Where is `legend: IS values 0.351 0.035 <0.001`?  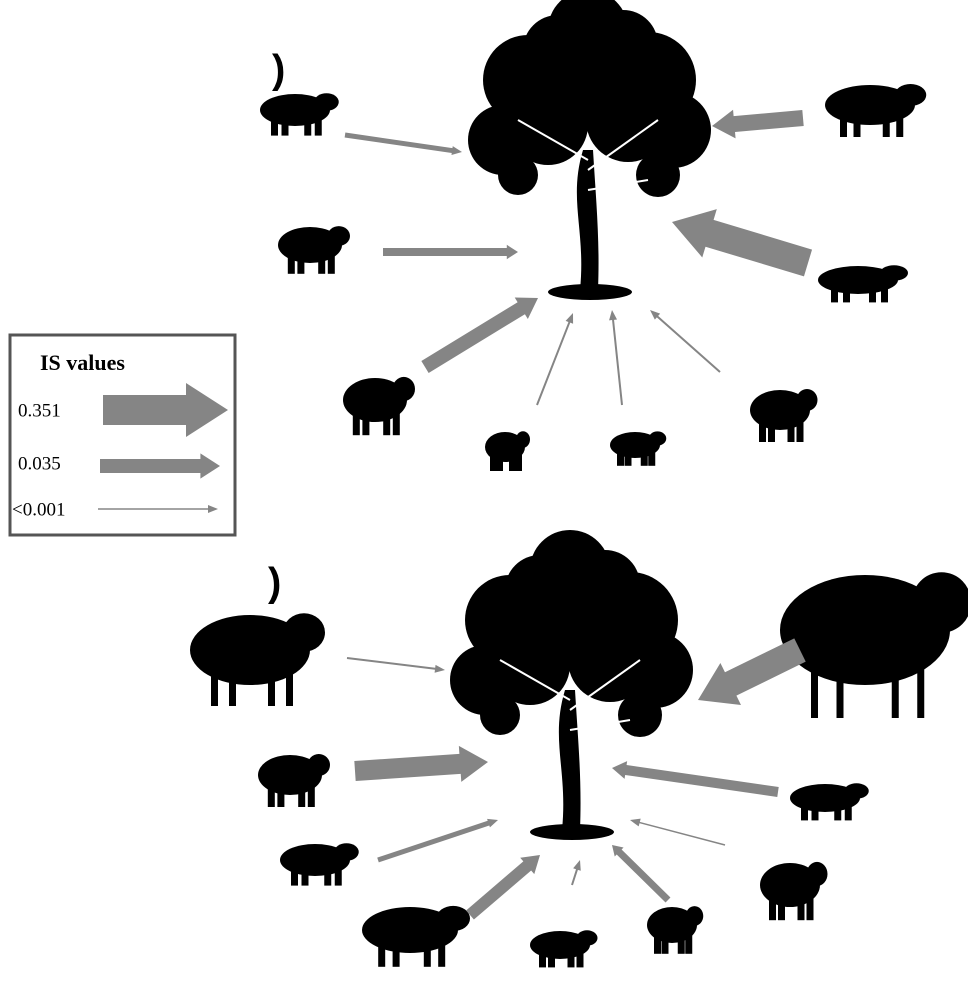 legend: IS values 0.351 0.035 <0.001 is located at coordinates (122, 435).